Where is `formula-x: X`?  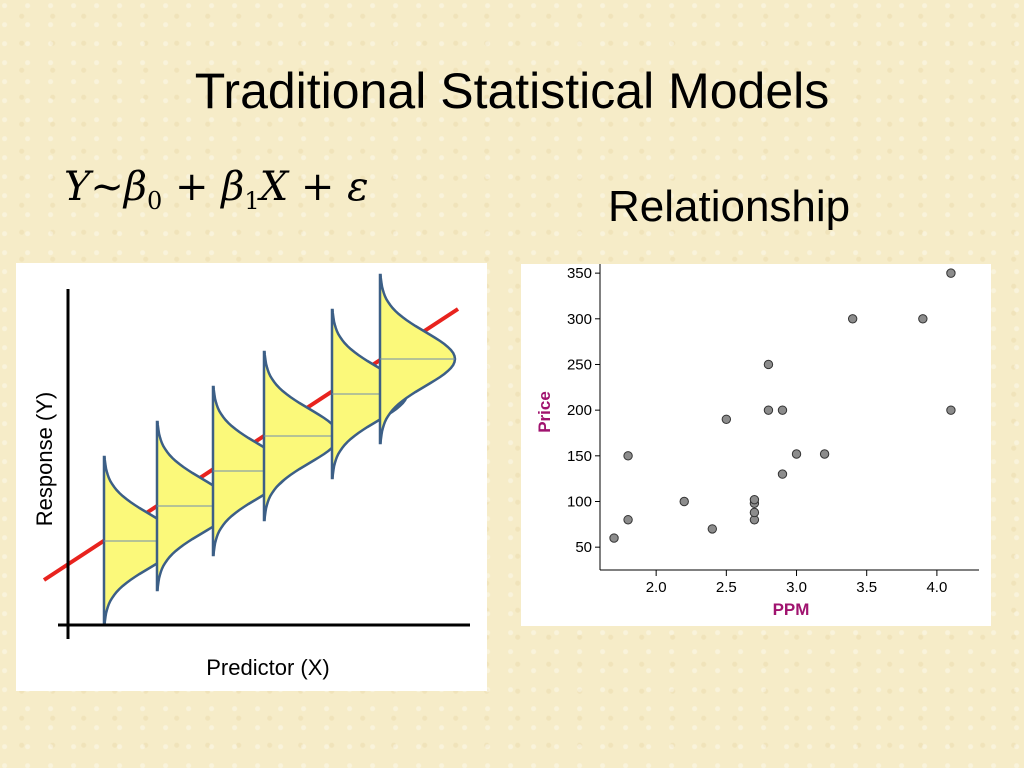 formula-x: X is located at coordinates (274, 187).